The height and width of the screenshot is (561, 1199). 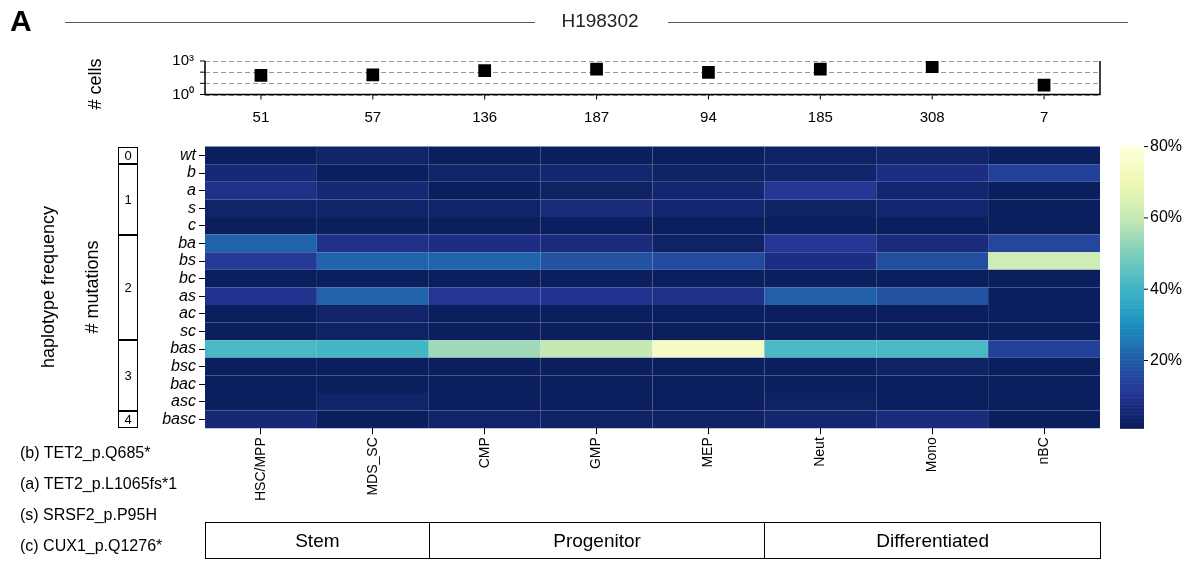 What do you see at coordinates (183, 401) in the screenshot?
I see `y-tick-label: asc` at bounding box center [183, 401].